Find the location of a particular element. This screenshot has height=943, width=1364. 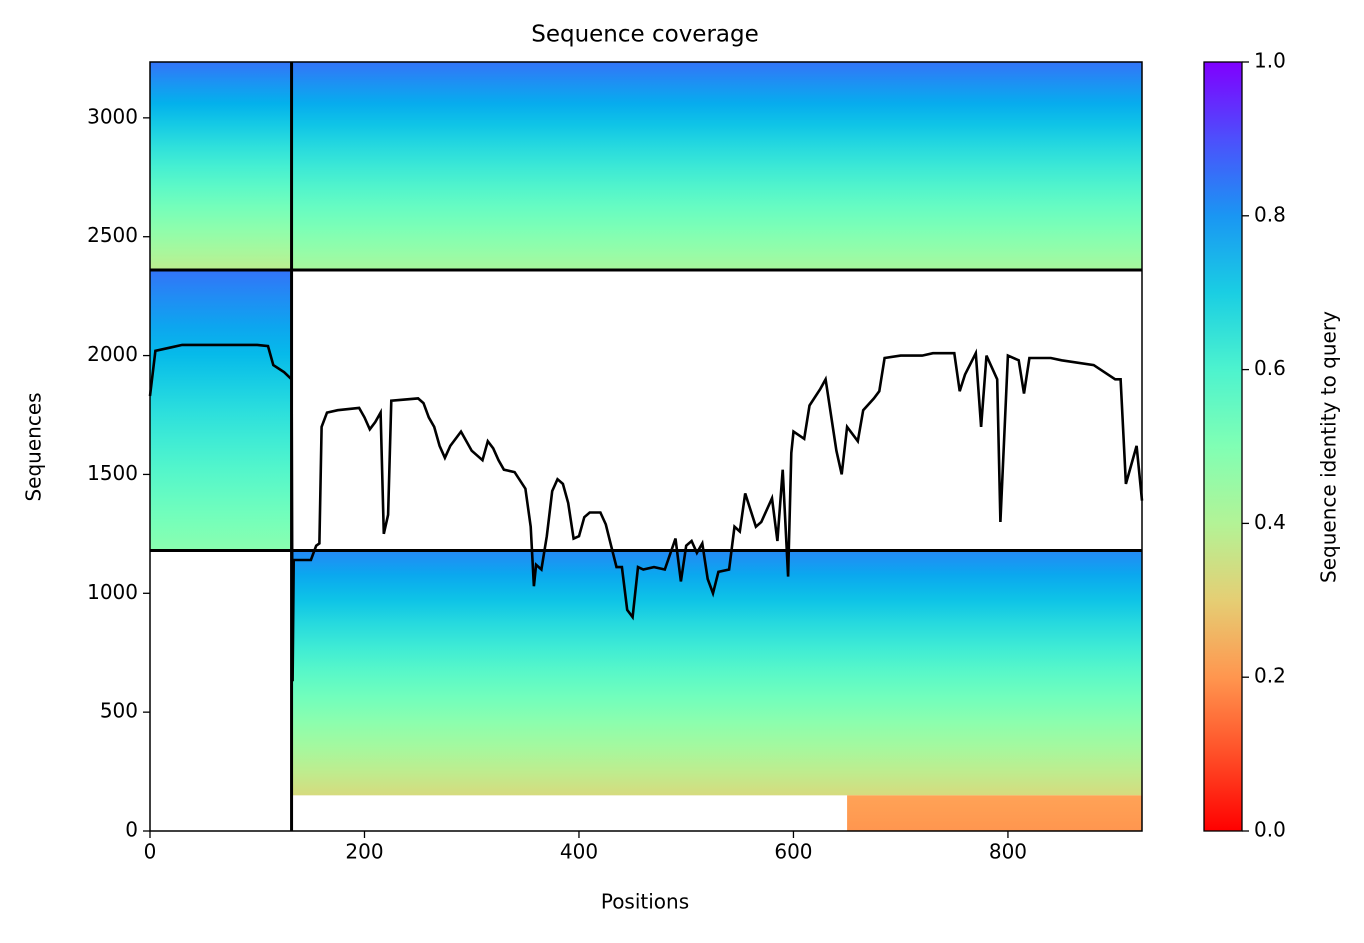

y-tick-label: 500 is located at coordinates (119, 711).